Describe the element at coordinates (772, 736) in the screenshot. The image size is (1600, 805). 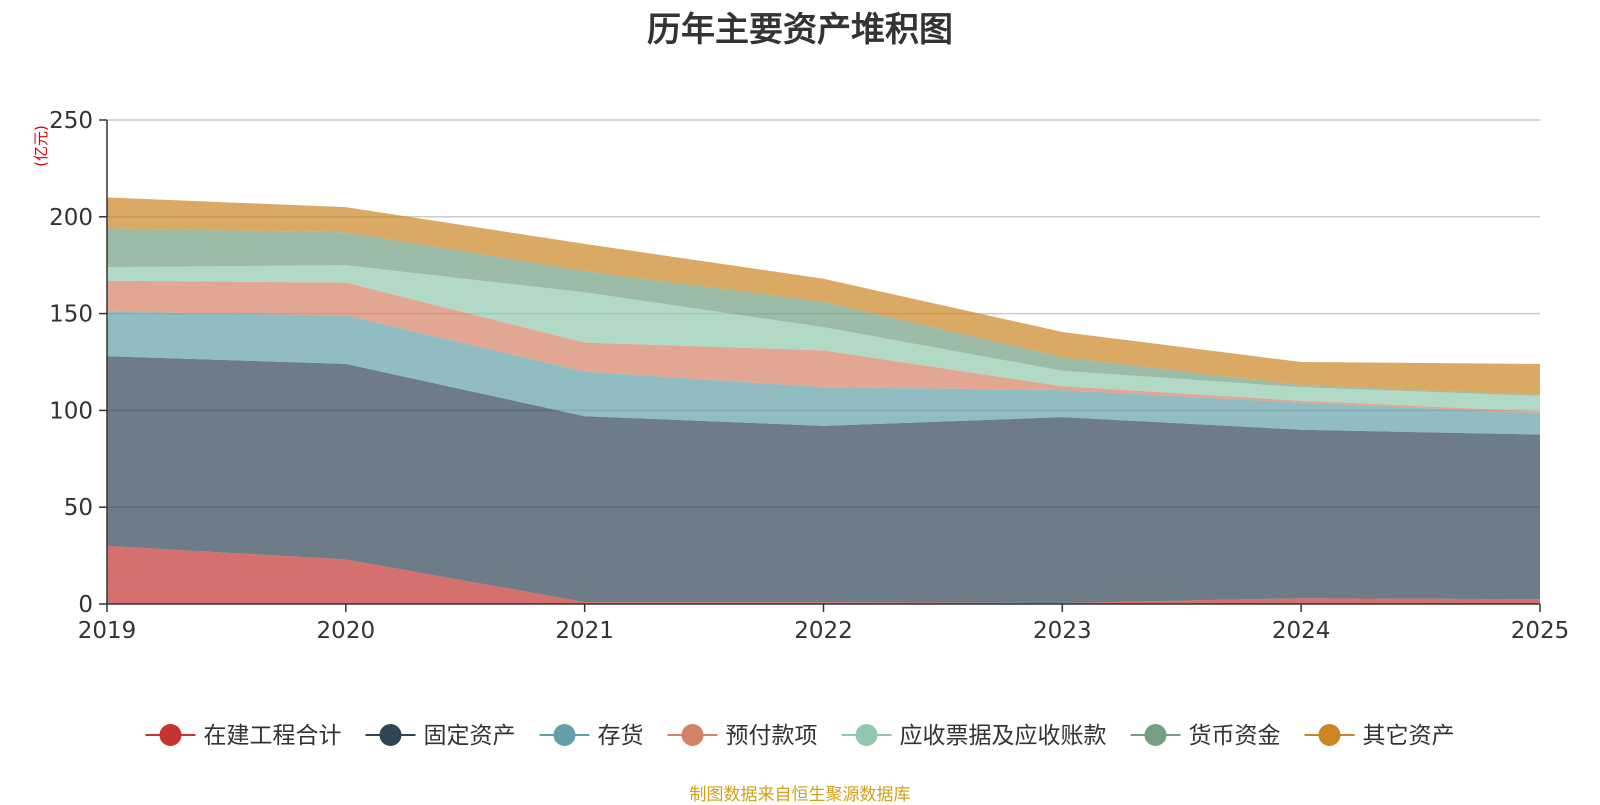
I see `legend-label: 预付款项` at that location.